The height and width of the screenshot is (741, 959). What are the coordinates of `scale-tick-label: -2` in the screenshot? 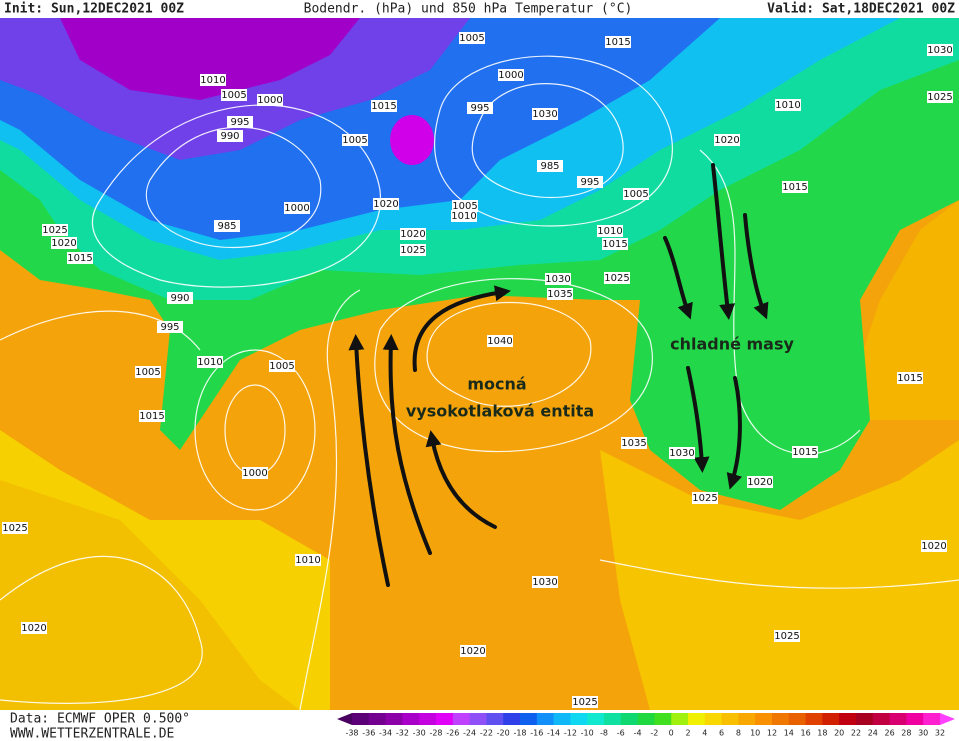 It's located at (654, 733).